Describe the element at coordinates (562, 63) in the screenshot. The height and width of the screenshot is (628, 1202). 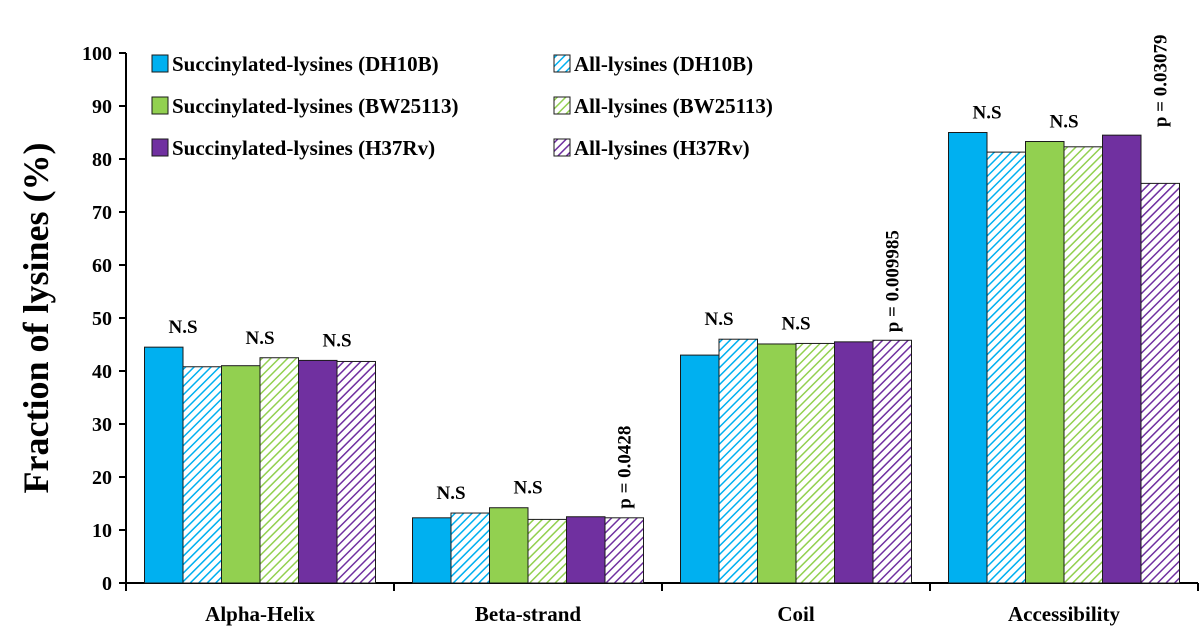
I see `legend-swatch-all-lysines-dh10b` at that location.